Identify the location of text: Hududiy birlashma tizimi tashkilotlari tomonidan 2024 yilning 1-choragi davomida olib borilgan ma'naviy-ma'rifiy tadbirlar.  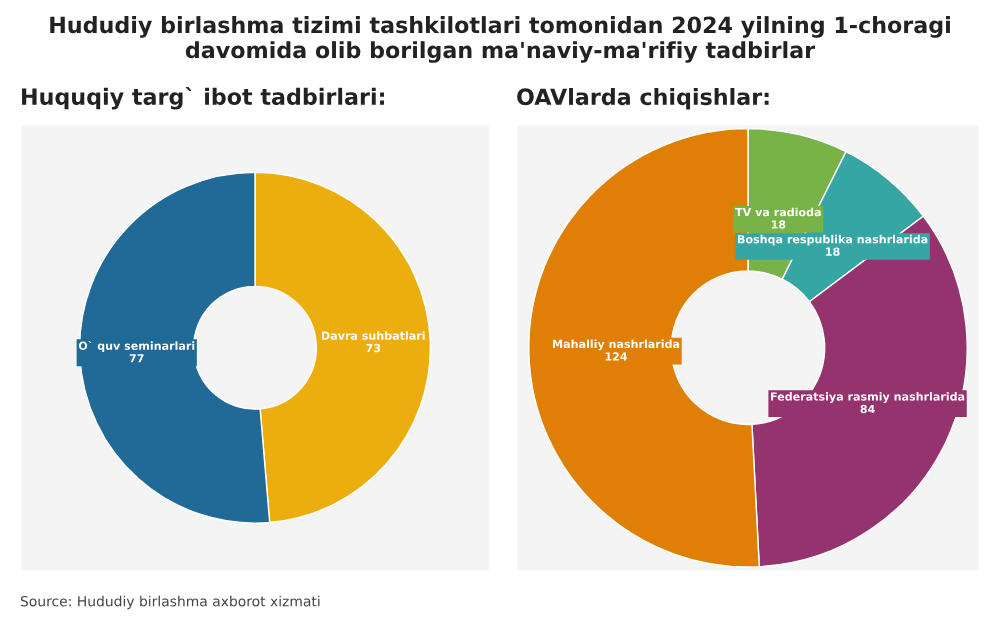
(500, 39).